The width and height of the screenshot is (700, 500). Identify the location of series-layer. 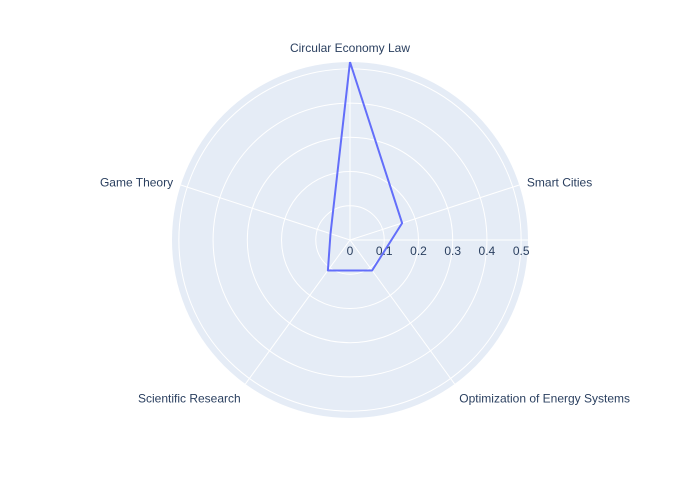
(365, 166).